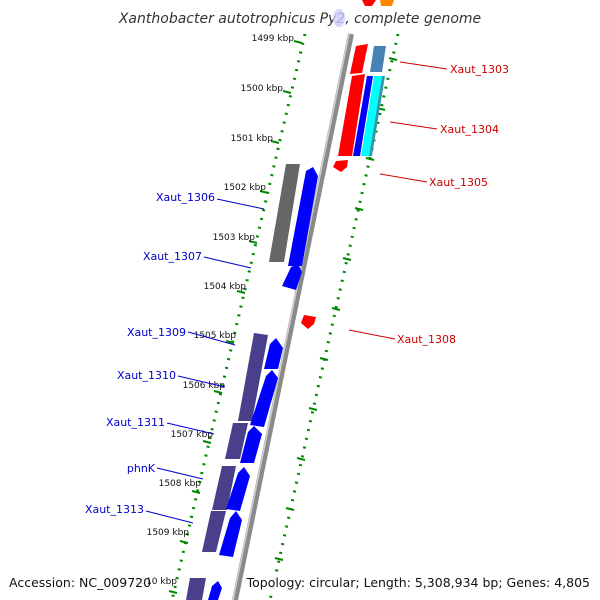  I want to click on title-backdrop, so click(300, 17).